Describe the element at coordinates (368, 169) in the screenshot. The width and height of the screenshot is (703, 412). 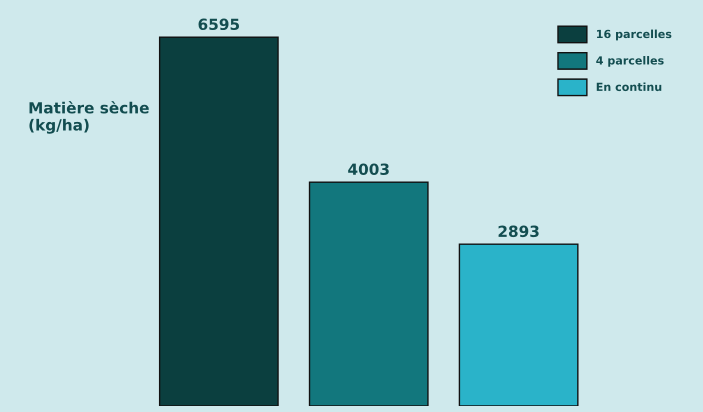
I see `data-label: 4003` at that location.